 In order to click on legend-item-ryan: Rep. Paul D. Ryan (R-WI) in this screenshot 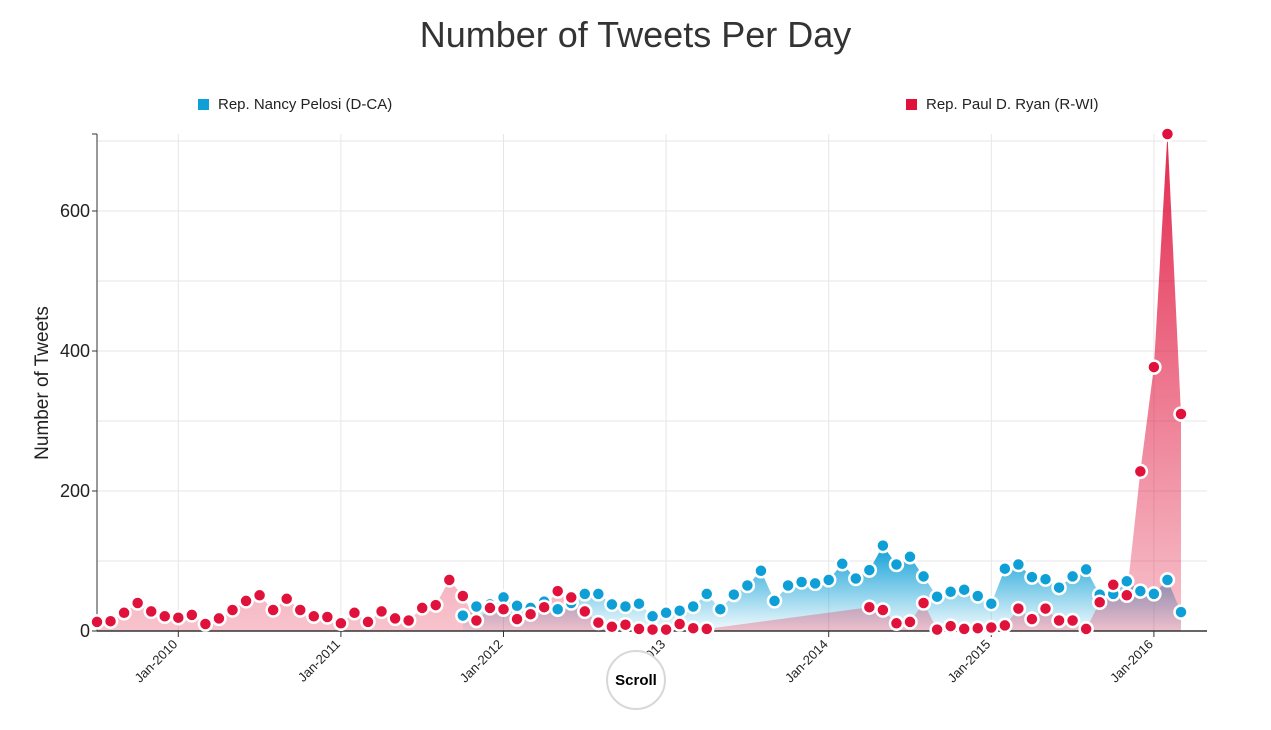, I will do `click(1002, 104)`.